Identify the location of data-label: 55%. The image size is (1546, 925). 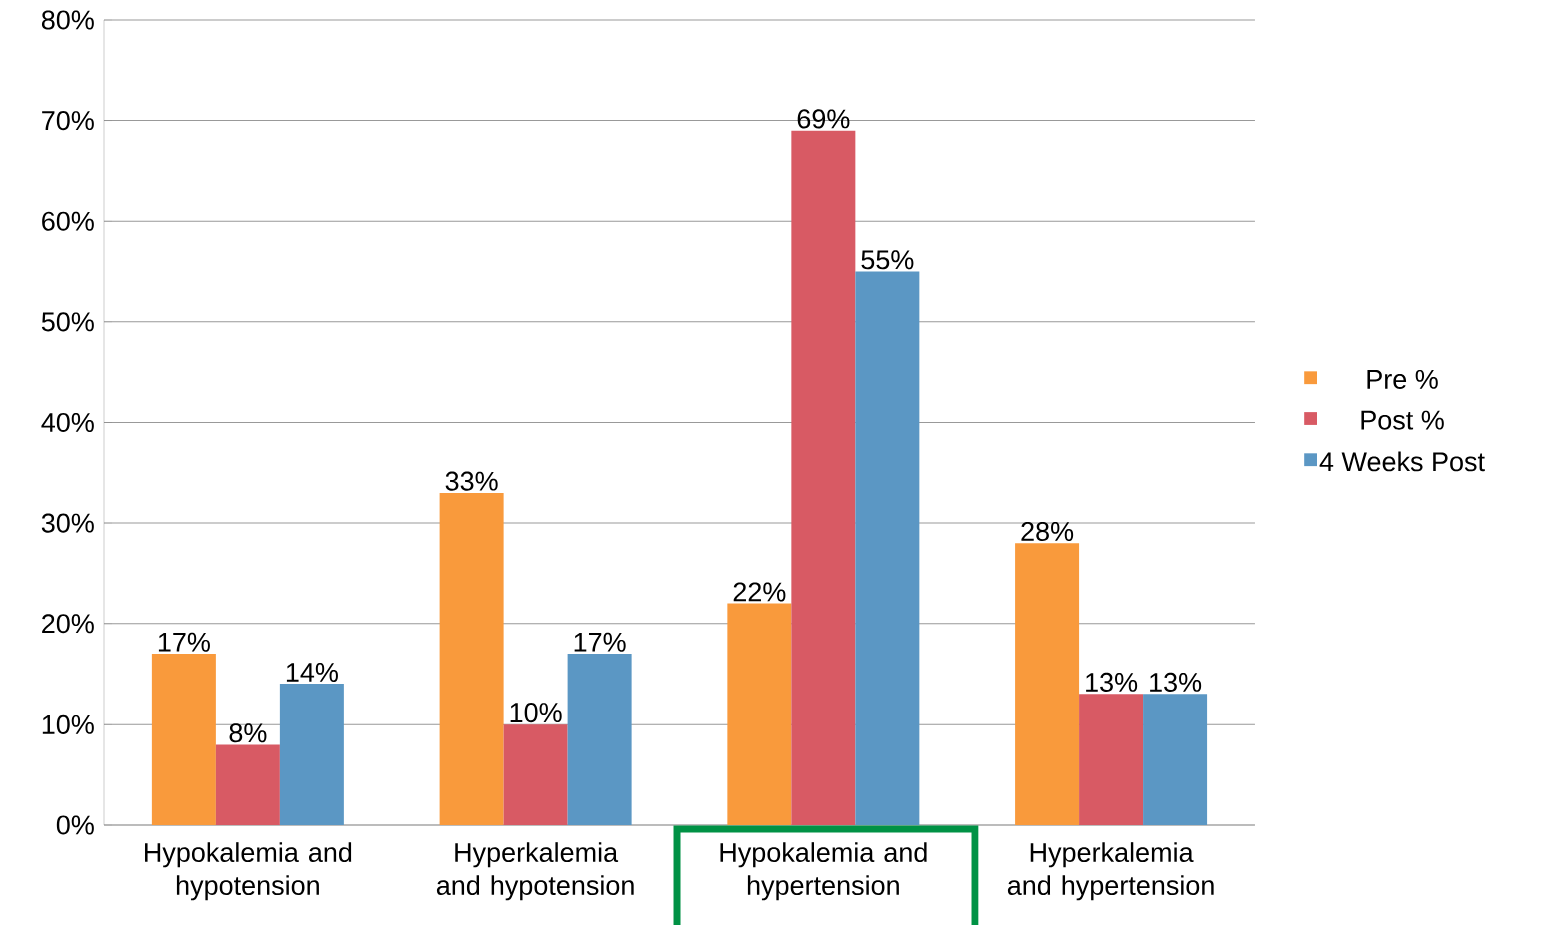
(887, 260).